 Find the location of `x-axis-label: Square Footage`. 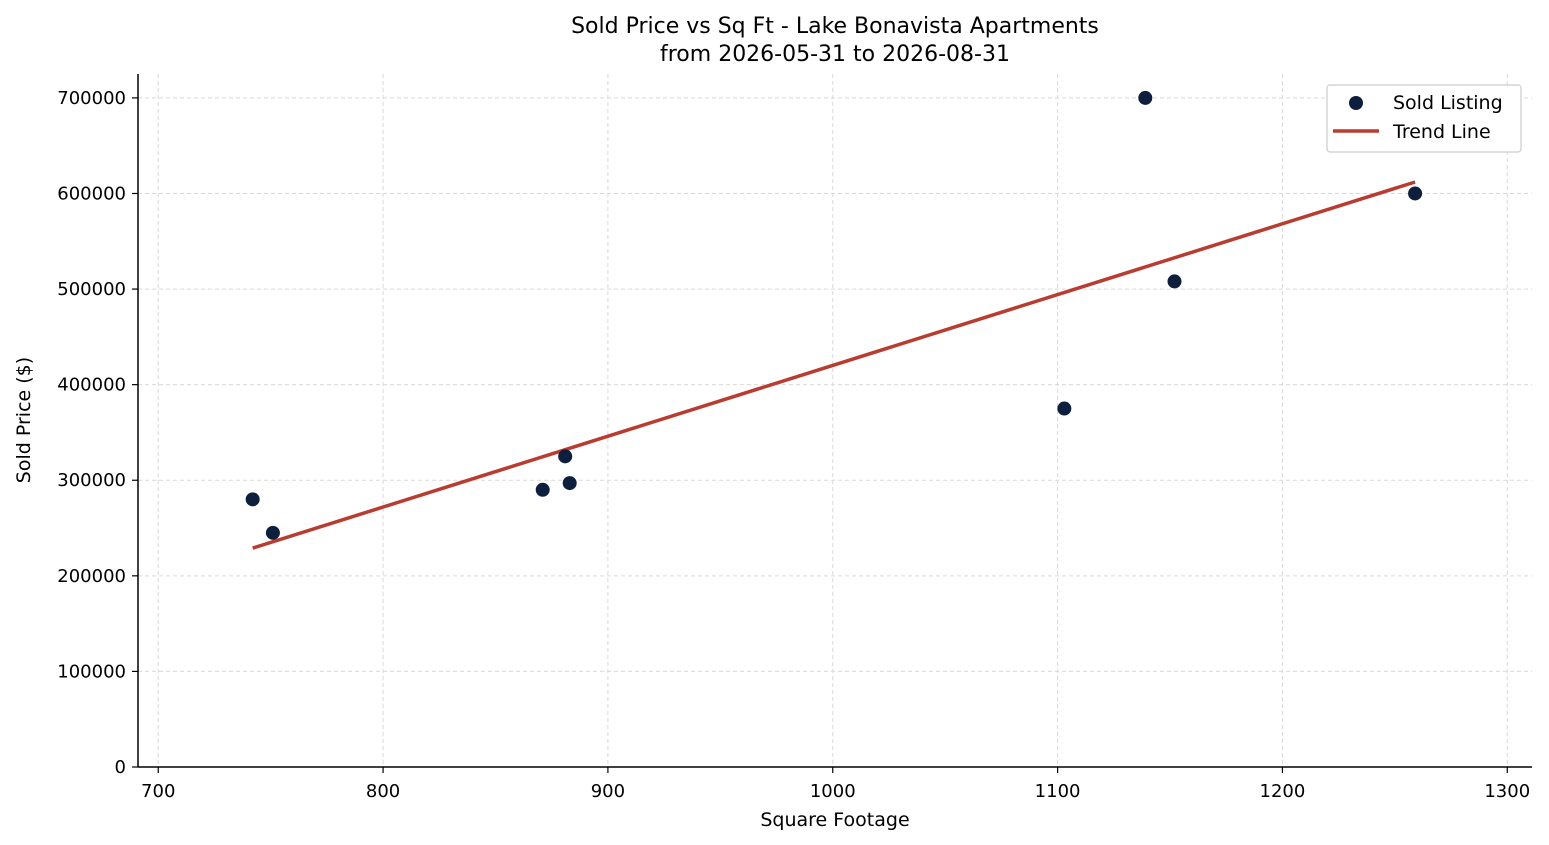

x-axis-label: Square Footage is located at coordinates (834, 820).